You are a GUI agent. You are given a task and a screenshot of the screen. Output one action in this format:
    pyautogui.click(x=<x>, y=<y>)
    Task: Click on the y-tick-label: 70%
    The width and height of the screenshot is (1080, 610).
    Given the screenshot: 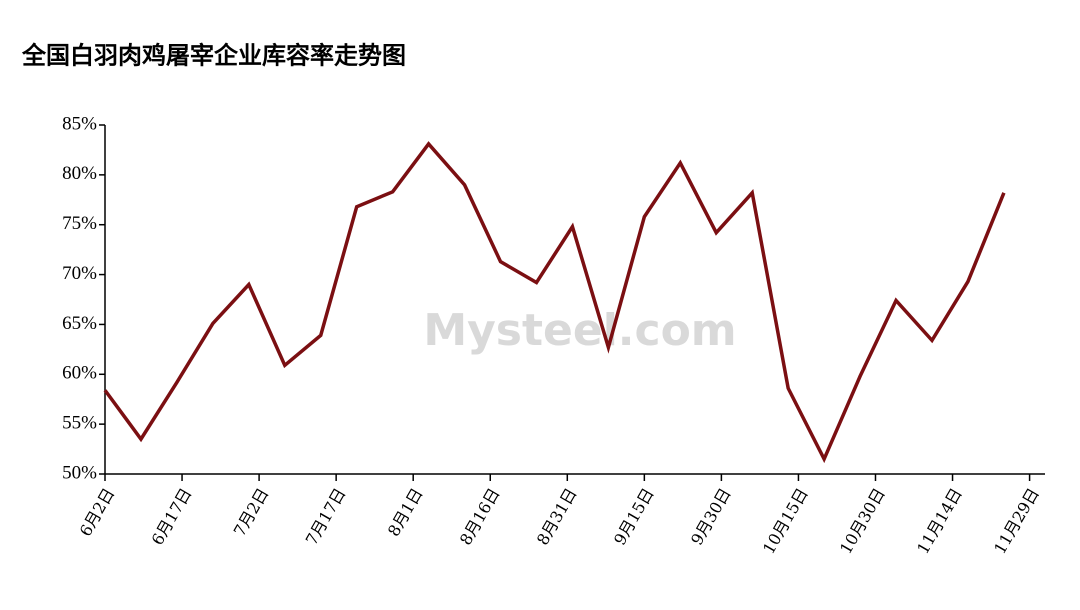 What is the action you would take?
    pyautogui.click(x=79, y=273)
    